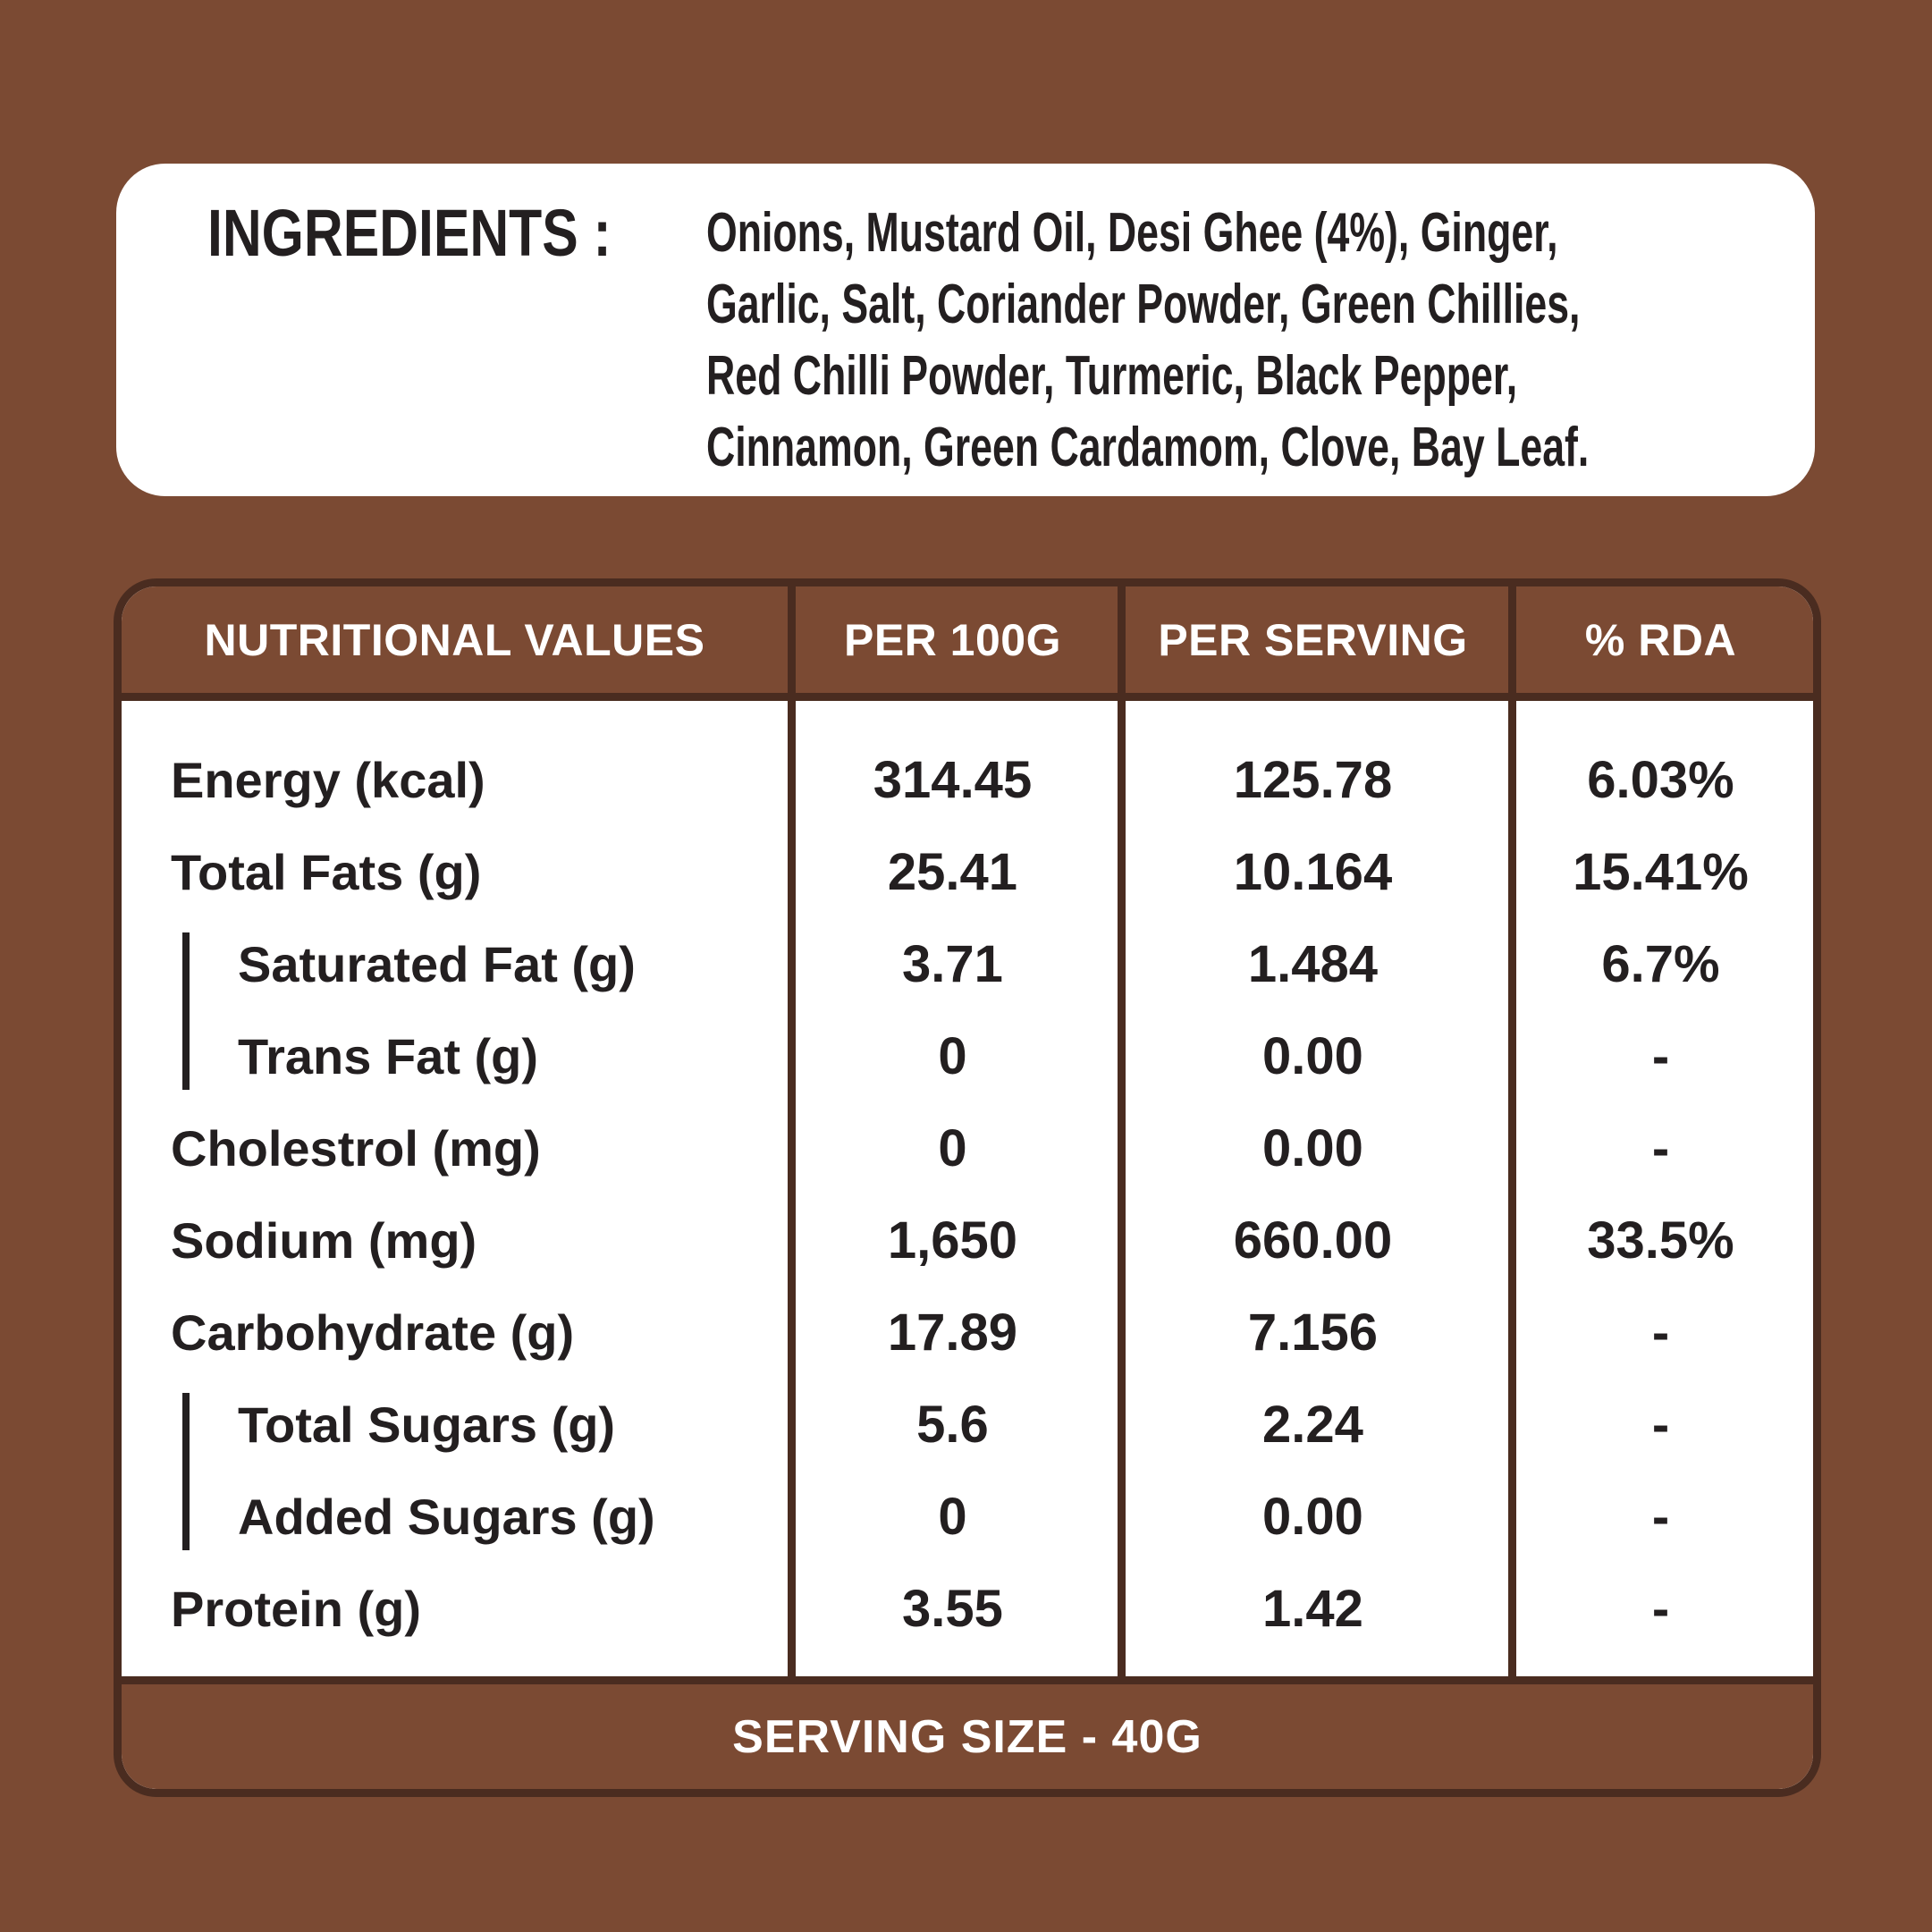  Describe the element at coordinates (1313, 964) in the screenshot. I see `value-per-serving: 1.484` at that location.